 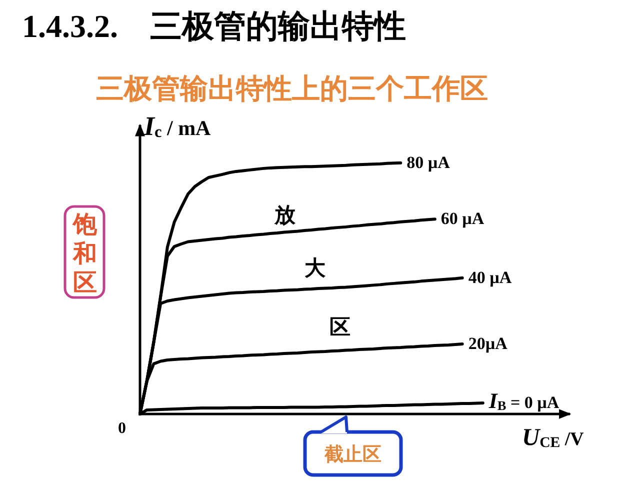 I want to click on series-label: 40 µA, so click(x=490, y=277).